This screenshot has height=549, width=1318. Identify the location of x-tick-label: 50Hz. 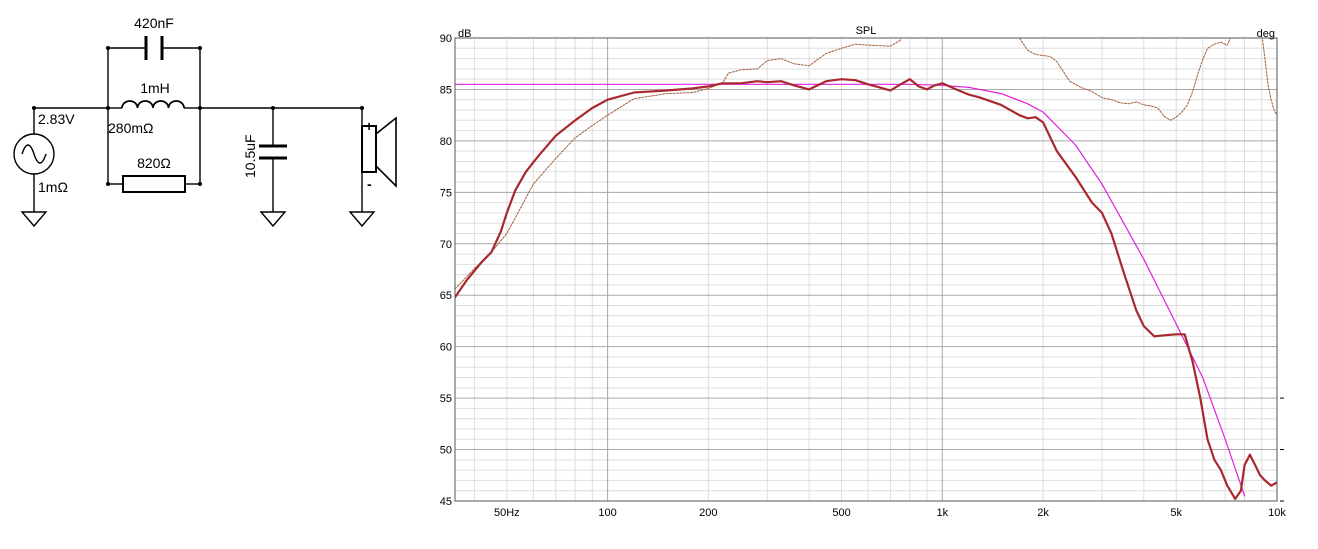
(507, 513).